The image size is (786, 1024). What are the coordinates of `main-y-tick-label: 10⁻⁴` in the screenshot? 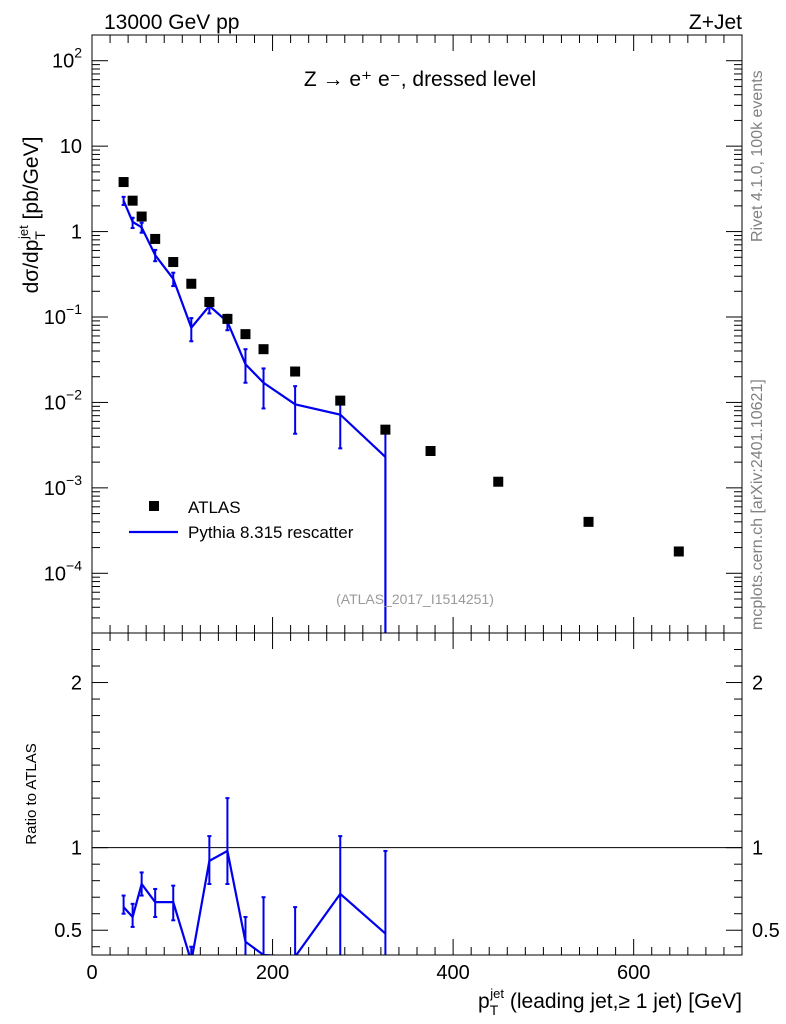 It's located at (63, 571).